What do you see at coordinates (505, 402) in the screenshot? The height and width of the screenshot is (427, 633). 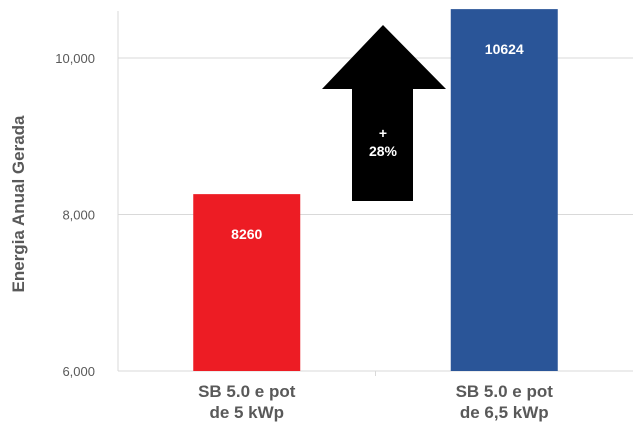 I see `x-category-label: SB 5.0 e pot de 6,5 kWp` at bounding box center [505, 402].